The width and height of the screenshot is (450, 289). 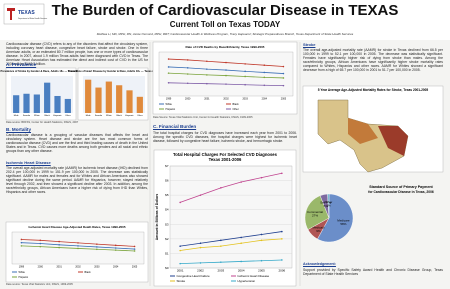 What do you see at coordinates (140, 115) in the screenshot?
I see `x-tick-label: Other` at bounding box center [140, 115].